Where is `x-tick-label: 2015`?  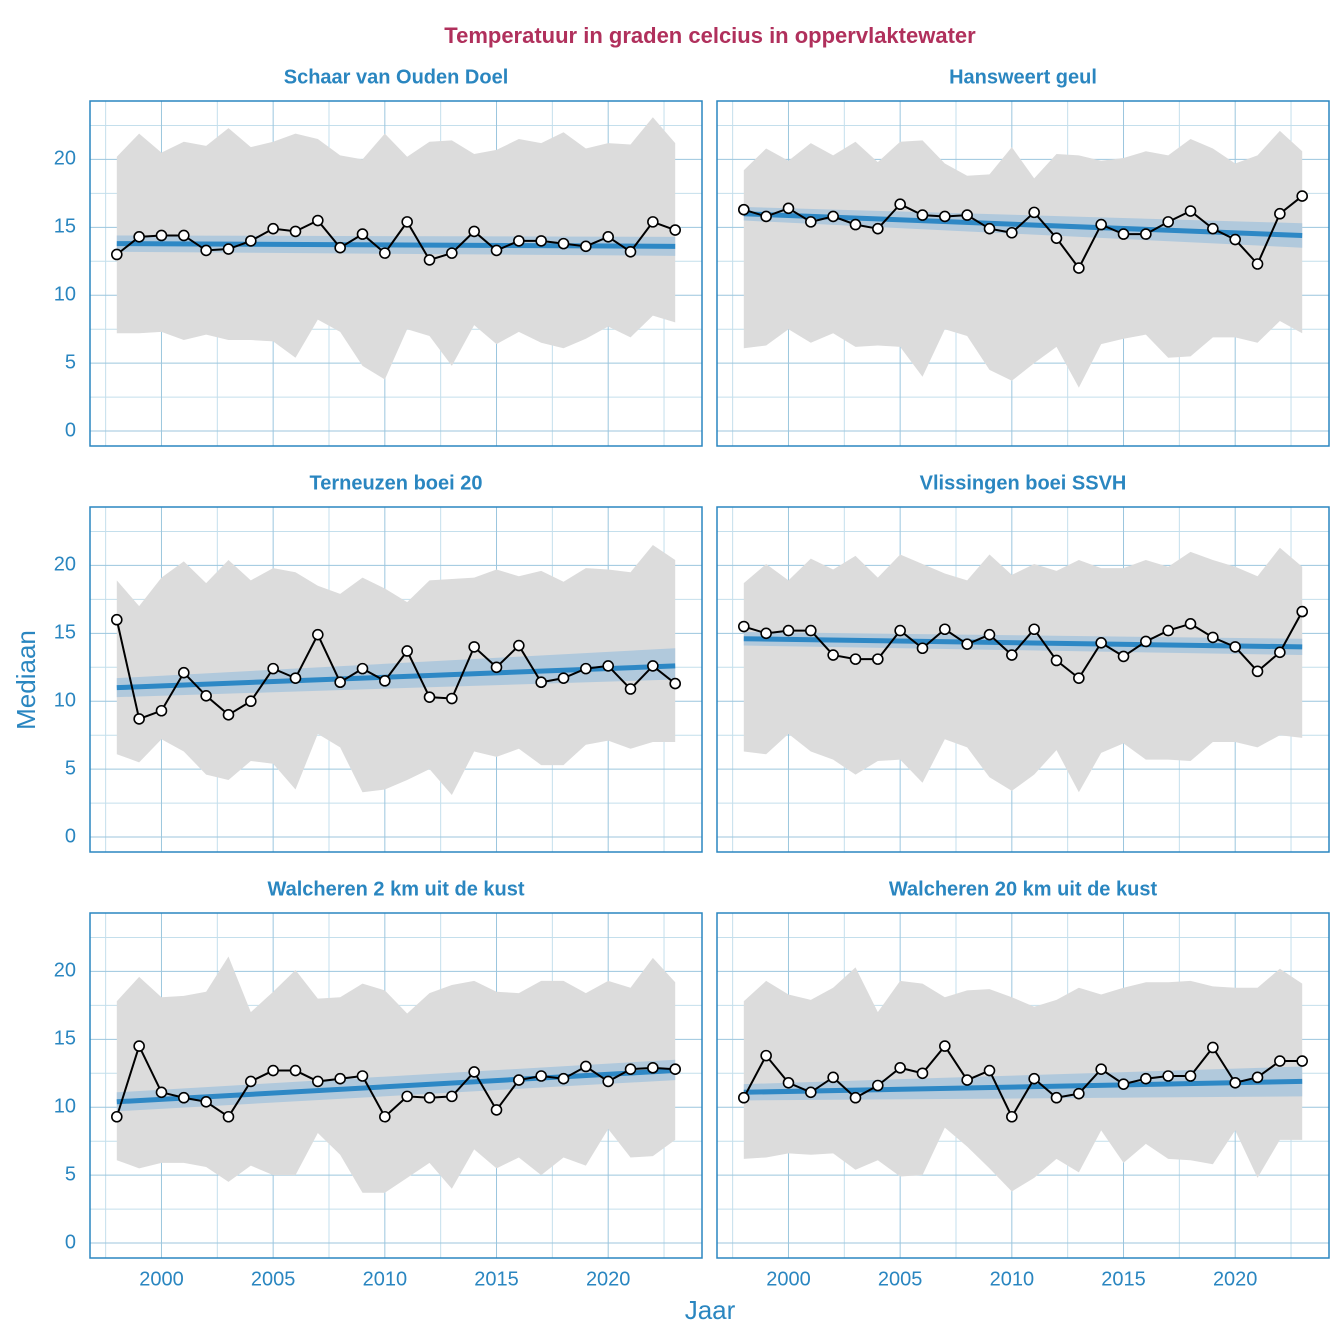 x-tick-label: 2015 is located at coordinates (1123, 1279).